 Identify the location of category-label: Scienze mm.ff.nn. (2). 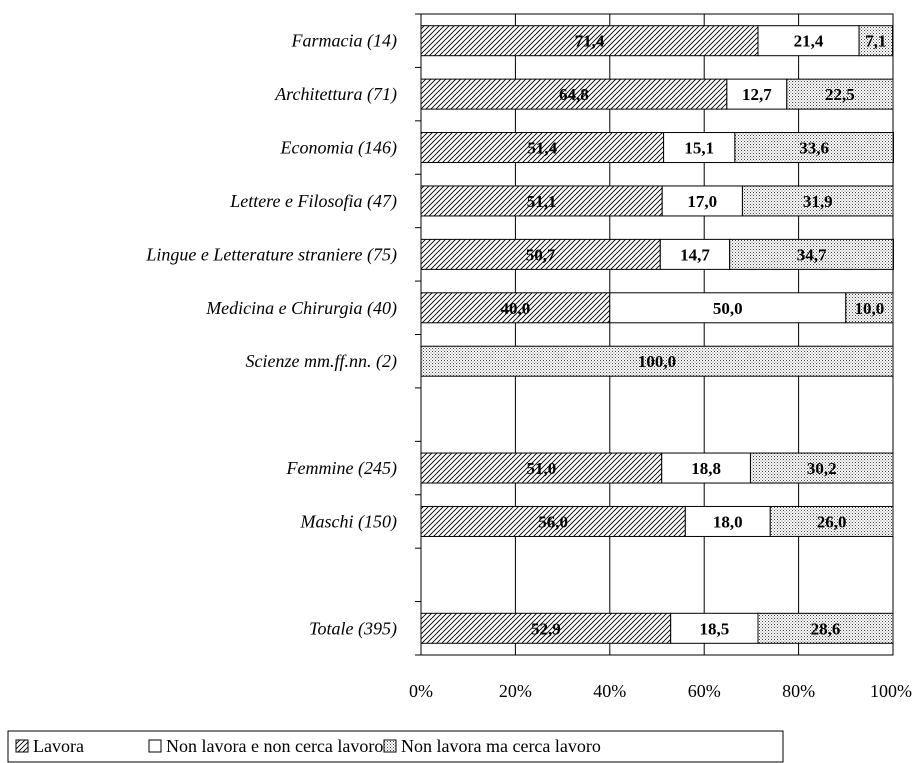
(321, 361).